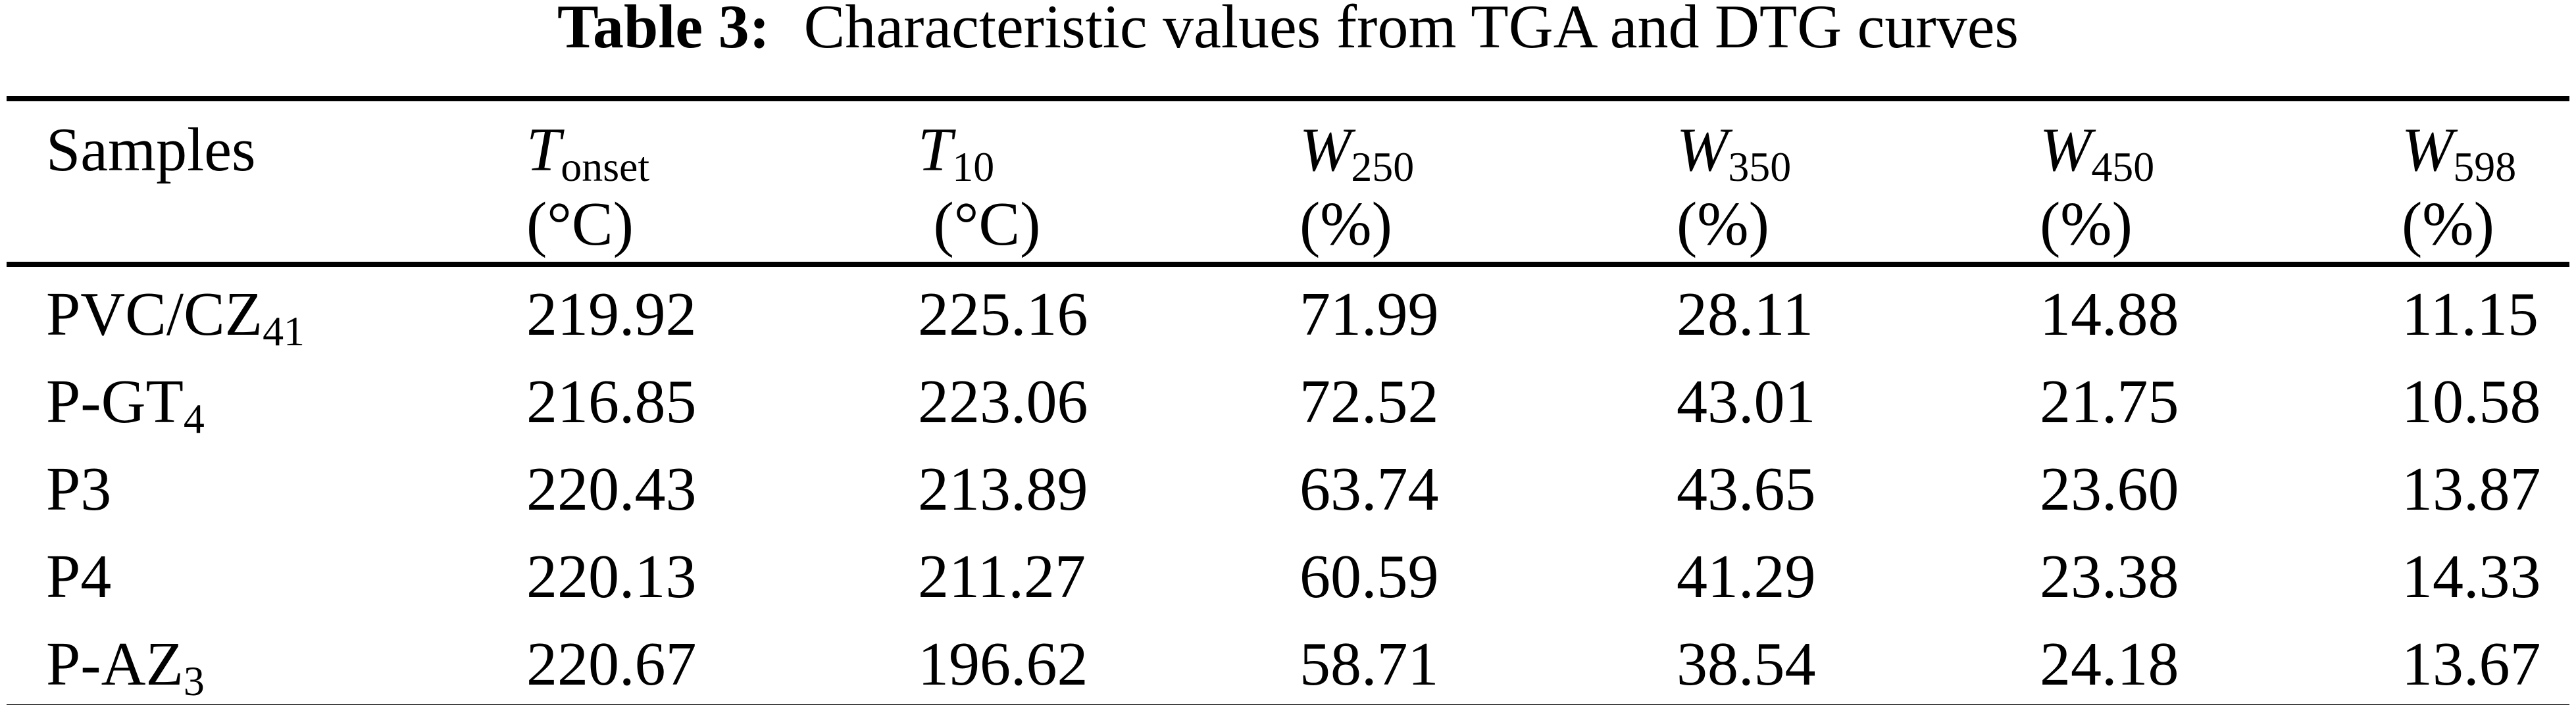 The height and width of the screenshot is (705, 2576). What do you see at coordinates (2221, 181) in the screenshot?
I see `column-header-w450: W450 (%)` at bounding box center [2221, 181].